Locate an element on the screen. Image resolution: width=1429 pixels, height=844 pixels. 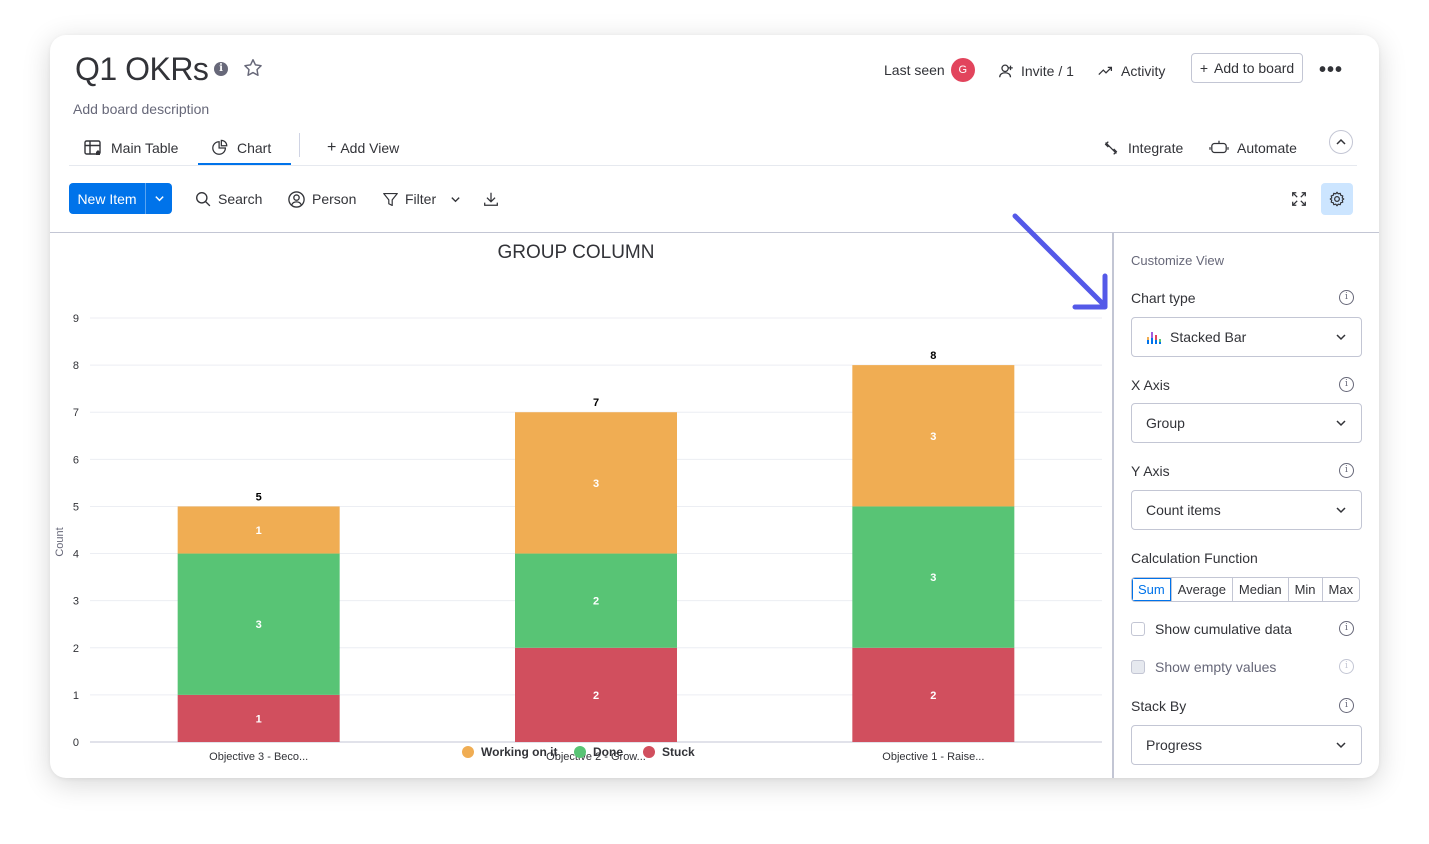
y-tick-label: 1 is located at coordinates (76, 696).